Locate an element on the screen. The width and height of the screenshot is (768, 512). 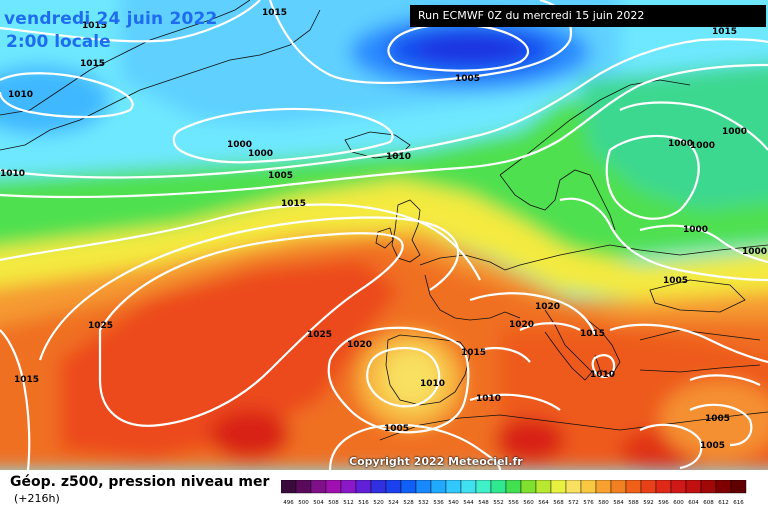
color-scale-label: 528 is located at coordinates (408, 503).